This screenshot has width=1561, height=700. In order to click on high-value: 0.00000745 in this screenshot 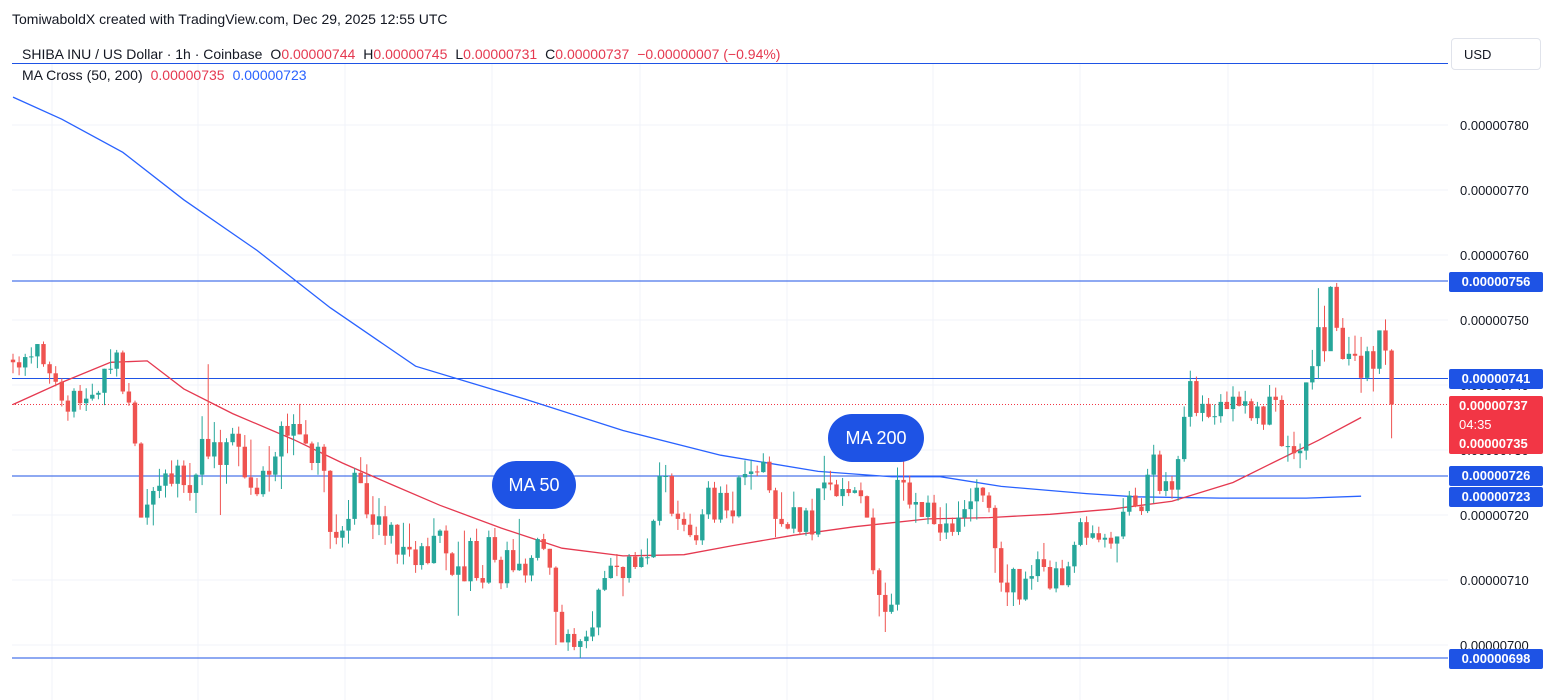, I will do `click(410, 54)`.